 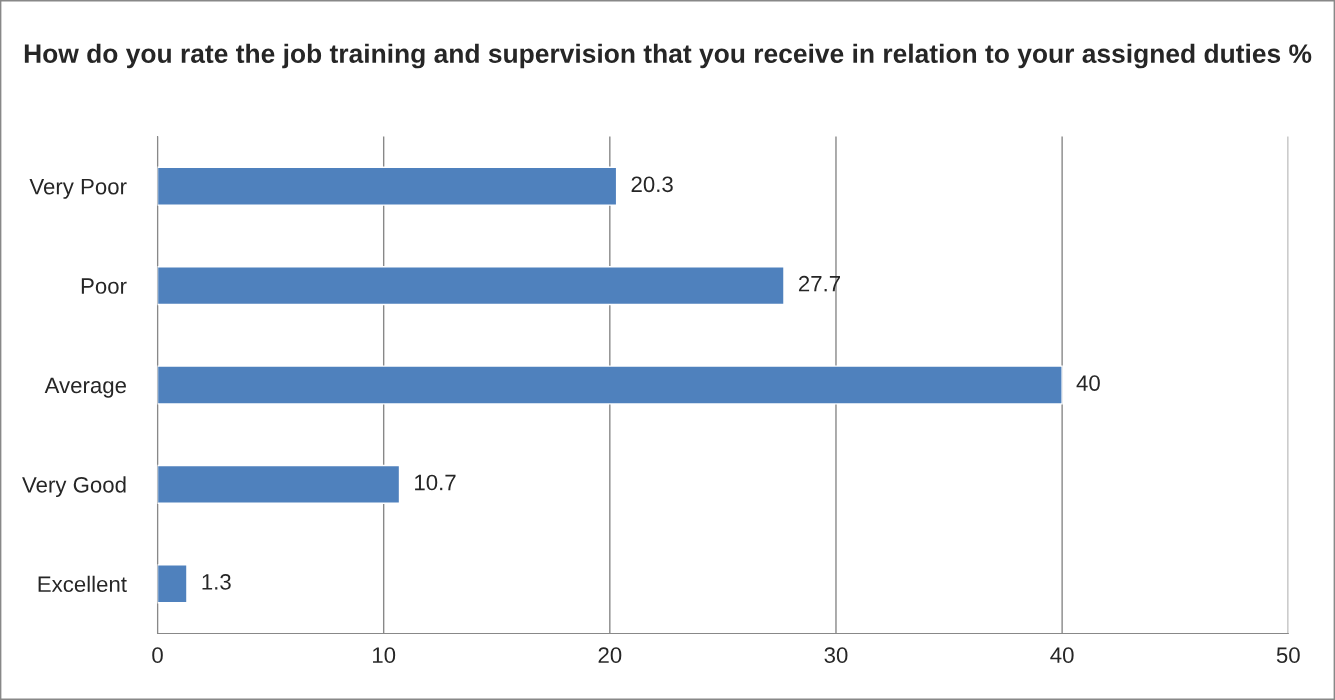 What do you see at coordinates (1088, 383) in the screenshot?
I see `data-label: 40` at bounding box center [1088, 383].